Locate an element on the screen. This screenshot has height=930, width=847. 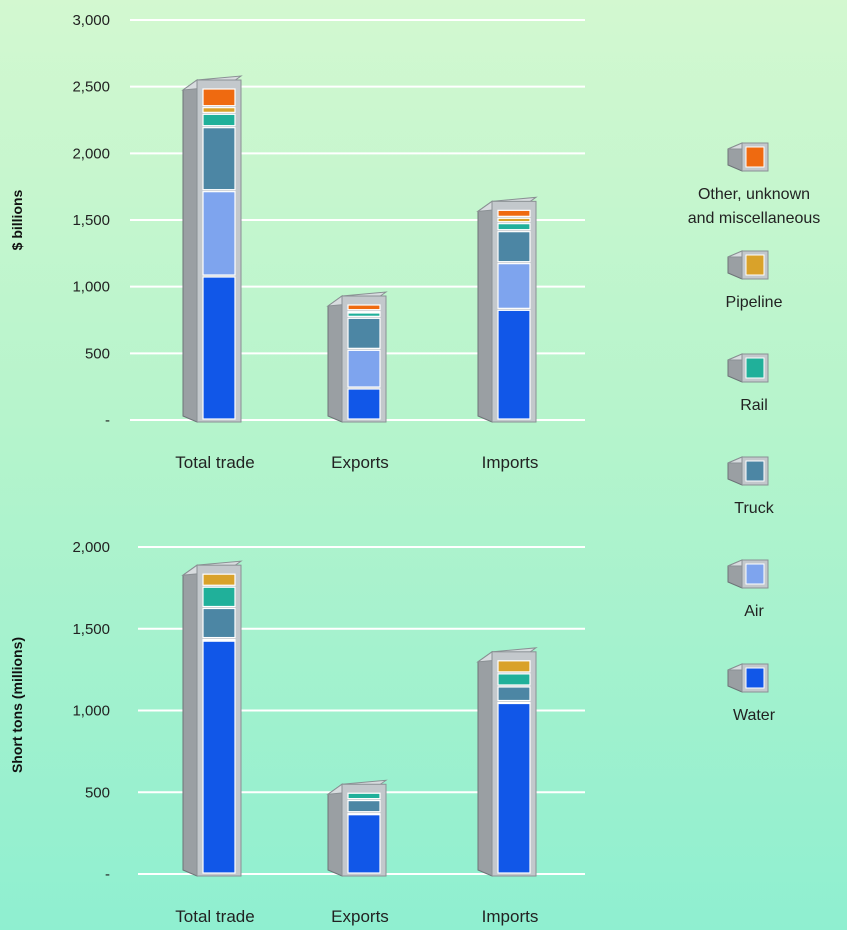
y-axis-label: Short tons (millions) is located at coordinates (17, 705).